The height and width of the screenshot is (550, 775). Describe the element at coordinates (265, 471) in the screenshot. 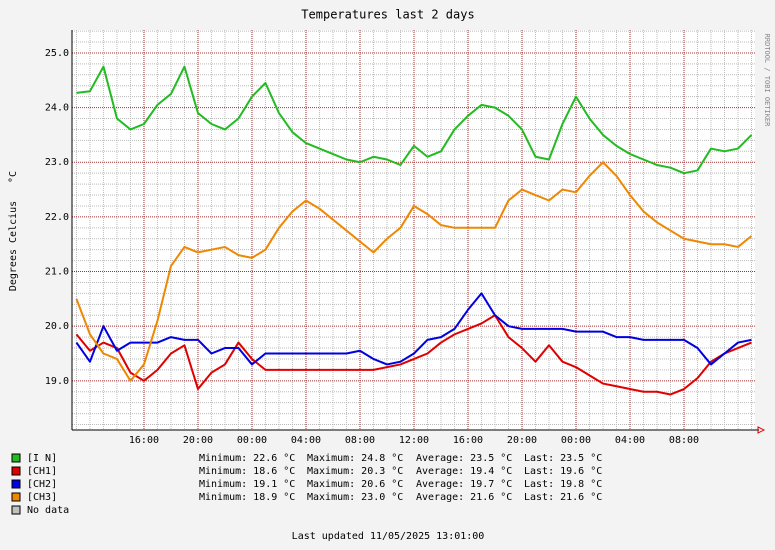

I see `stat-value: 18.6` at that location.